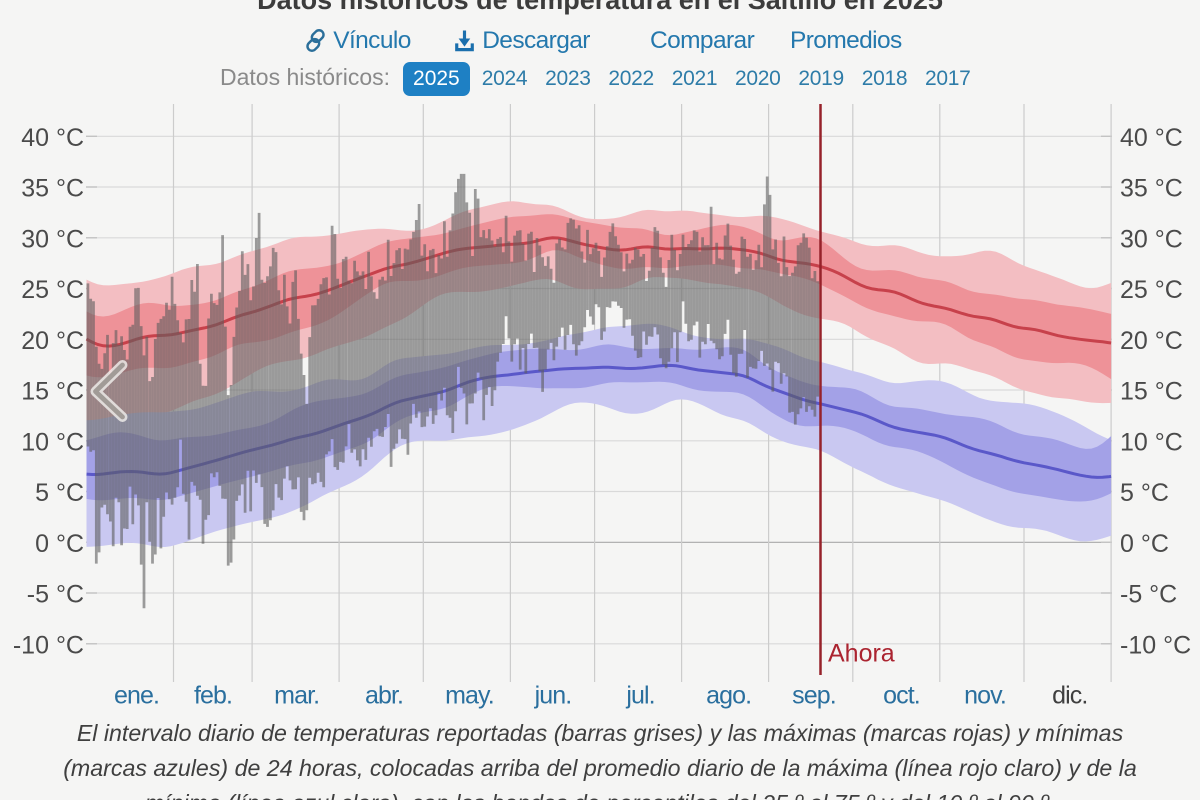 The height and width of the screenshot is (800, 1200). Describe the element at coordinates (296, 696) in the screenshot. I see `svg-text: mar.` at that location.